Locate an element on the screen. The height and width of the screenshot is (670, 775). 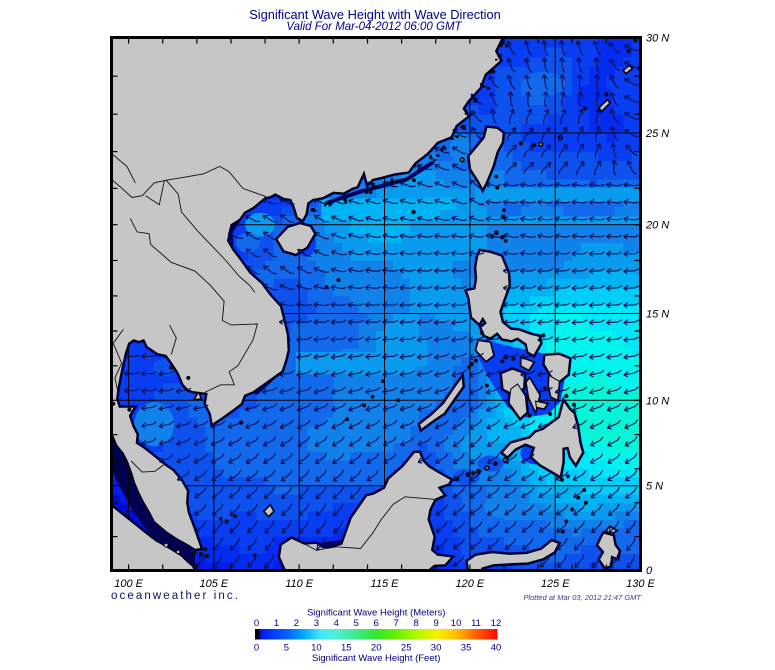
svg-text: 30 is located at coordinates (436, 648).